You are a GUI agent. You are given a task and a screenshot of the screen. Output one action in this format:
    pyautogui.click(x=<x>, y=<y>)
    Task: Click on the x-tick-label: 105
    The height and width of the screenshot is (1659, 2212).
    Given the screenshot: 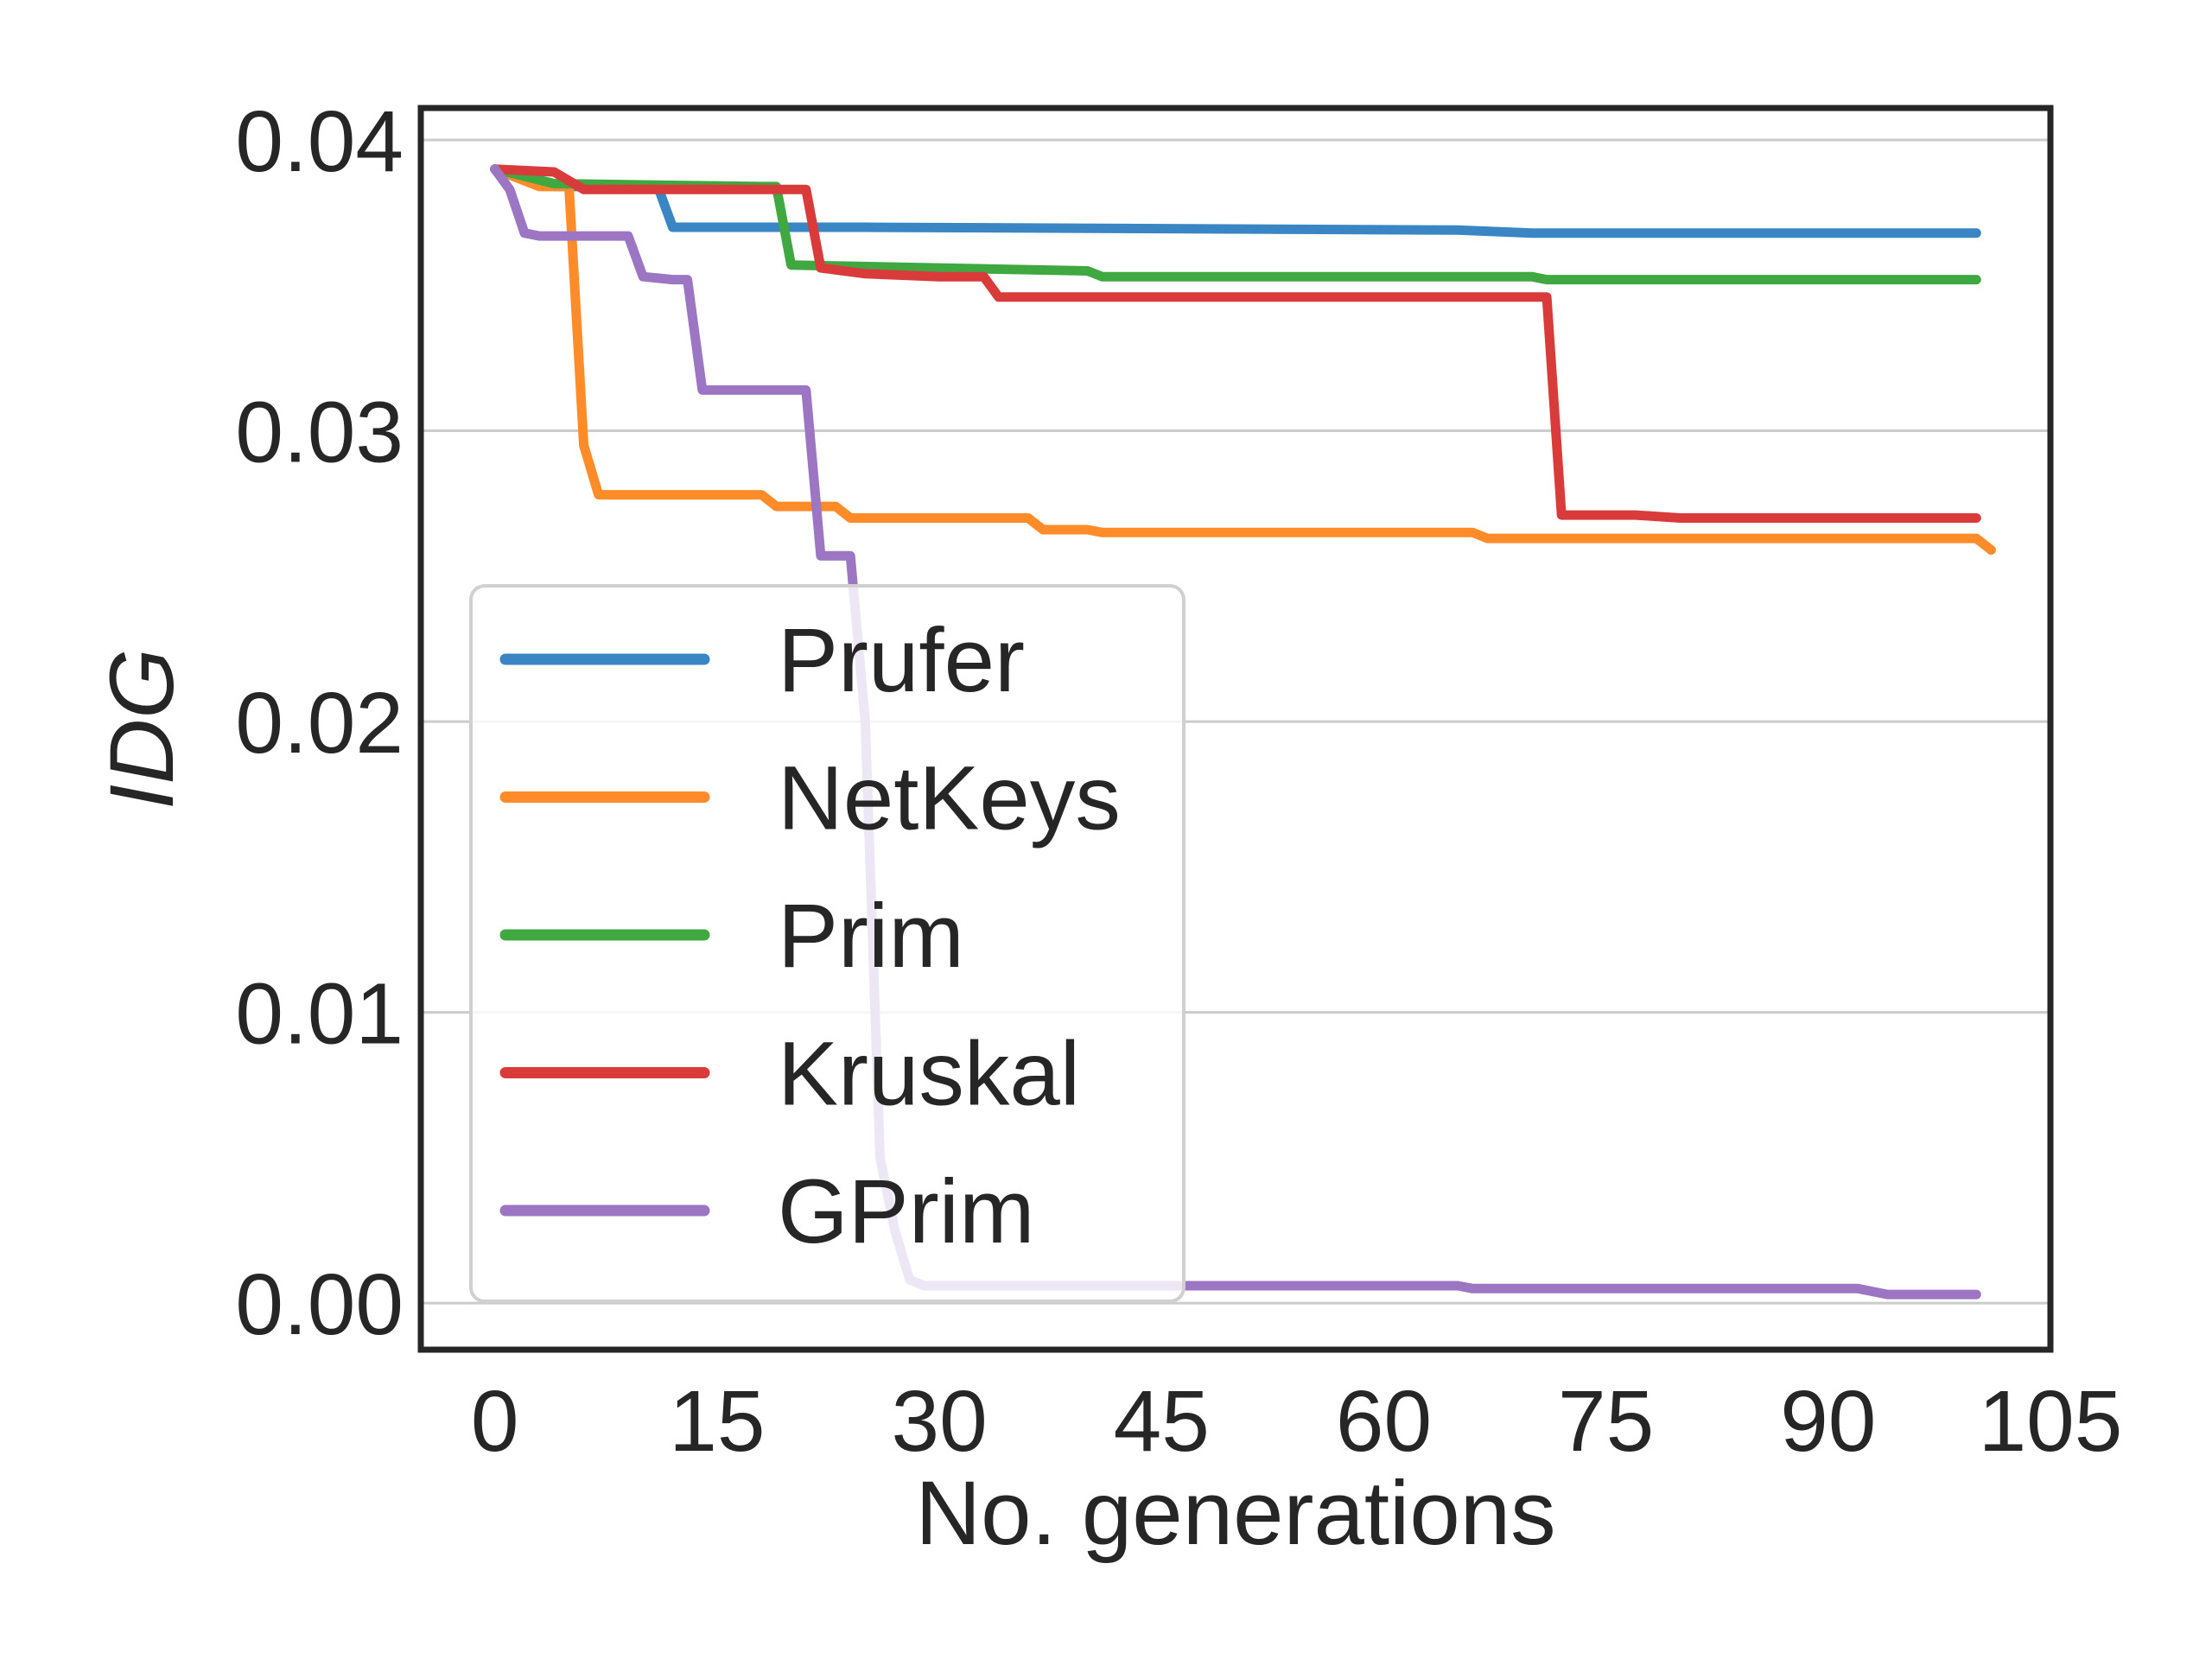 What is the action you would take?
    pyautogui.click(x=2051, y=1421)
    